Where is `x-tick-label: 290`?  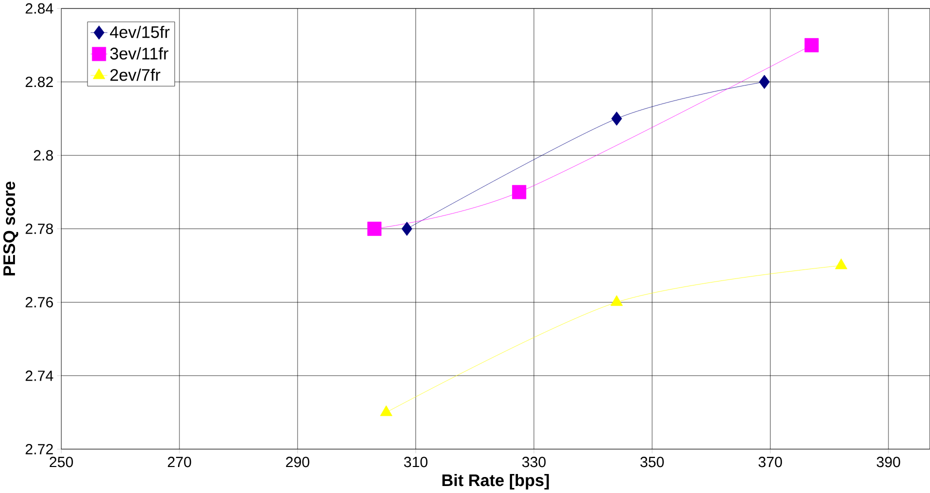 x-tick-label: 290 is located at coordinates (298, 462).